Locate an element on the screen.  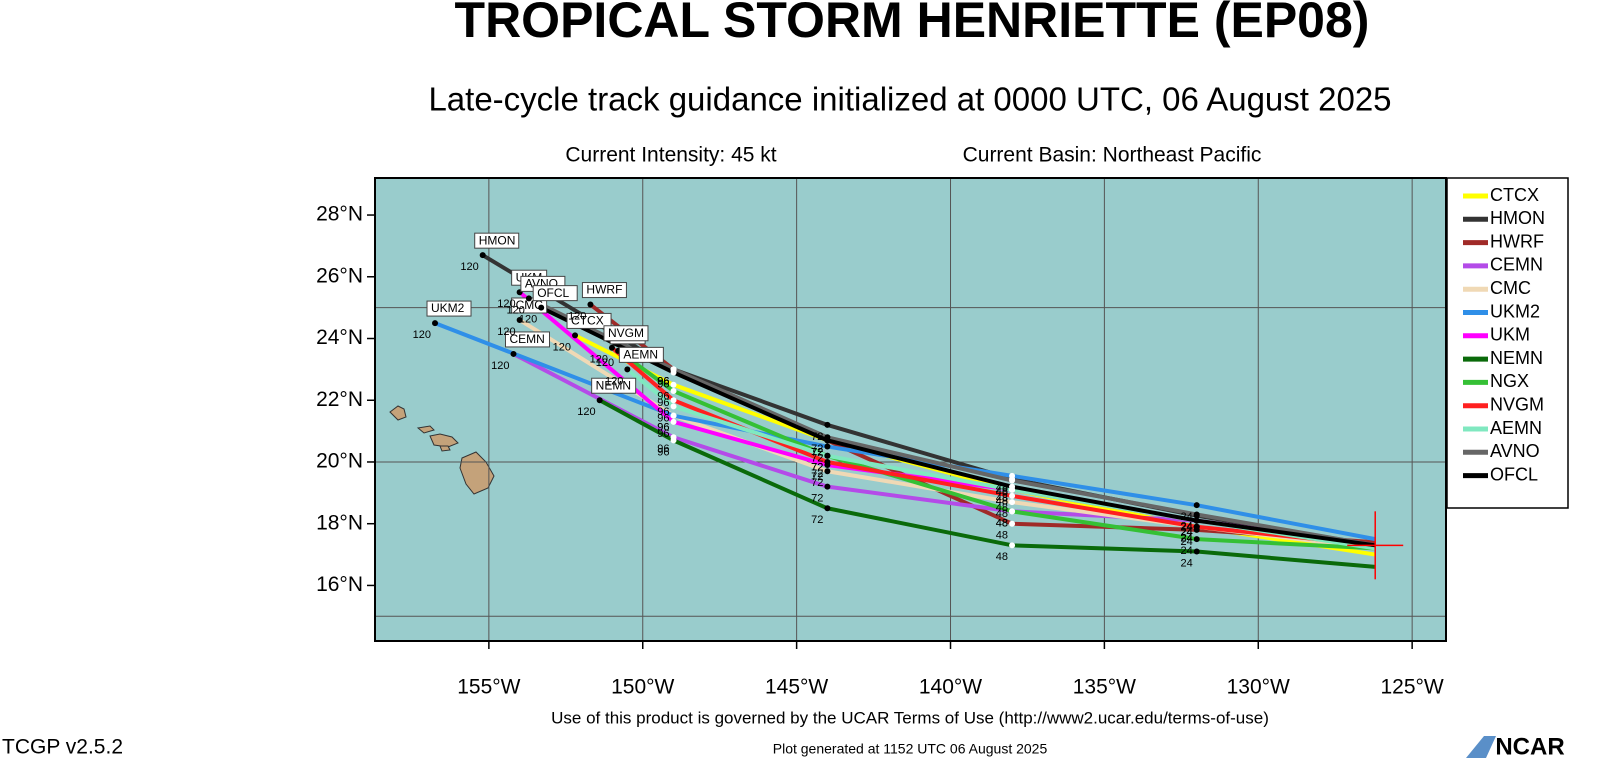
y-tick-label: 18°N is located at coordinates (339, 522).